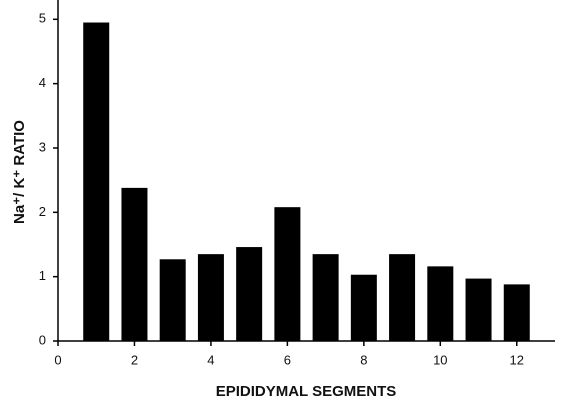  What do you see at coordinates (210, 359) in the screenshot?
I see `x-tick-label: 4` at bounding box center [210, 359].